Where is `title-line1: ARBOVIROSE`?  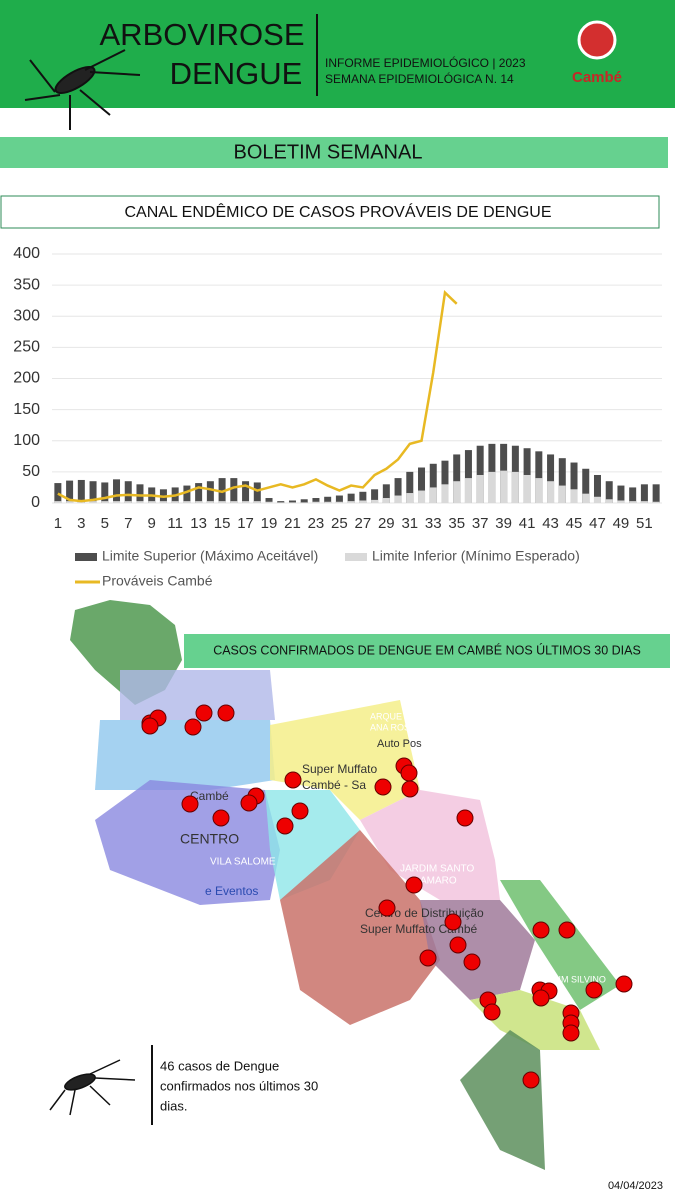 title-line1: ARBOVIROSE is located at coordinates (202, 34).